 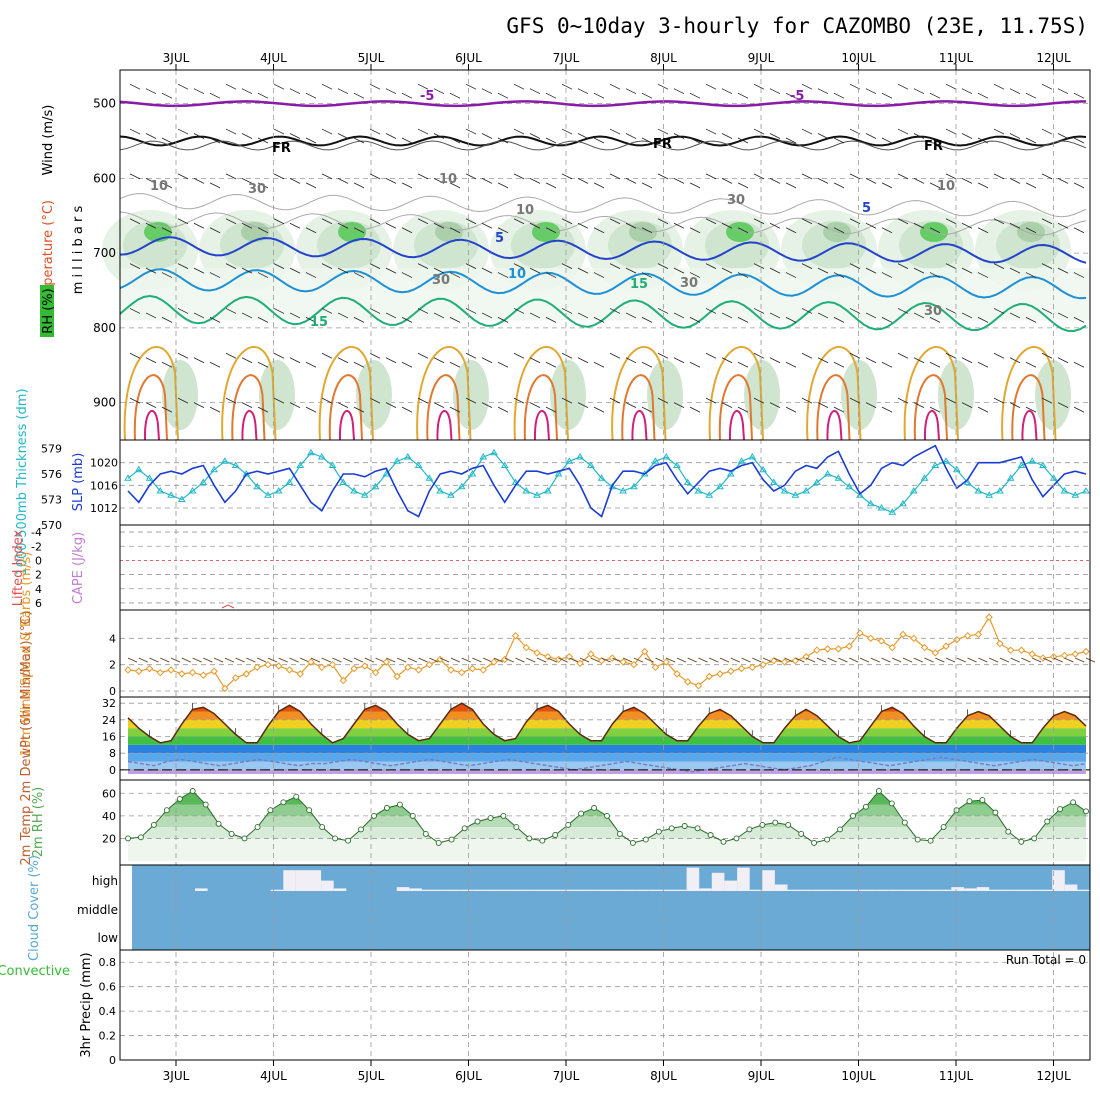 I want to click on freezing-level, so click(x=603, y=141).